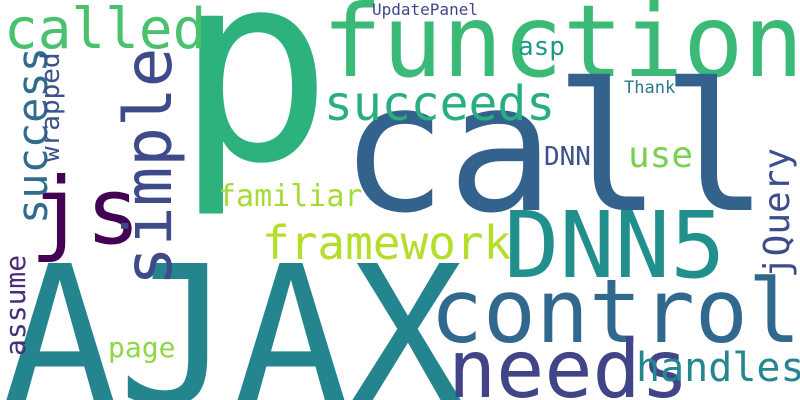 The width and height of the screenshot is (800, 400). I want to click on word-asp: asp, so click(541, 47).